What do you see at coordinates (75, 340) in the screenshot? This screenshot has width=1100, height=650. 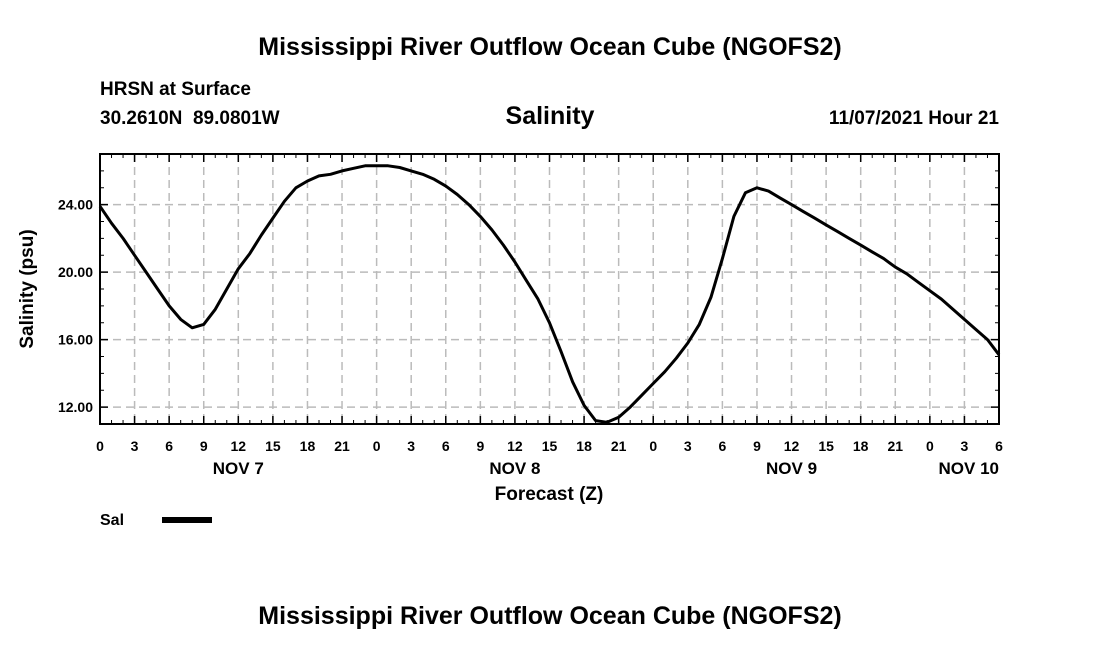 I see `y-tick-label: 16.00` at bounding box center [75, 340].